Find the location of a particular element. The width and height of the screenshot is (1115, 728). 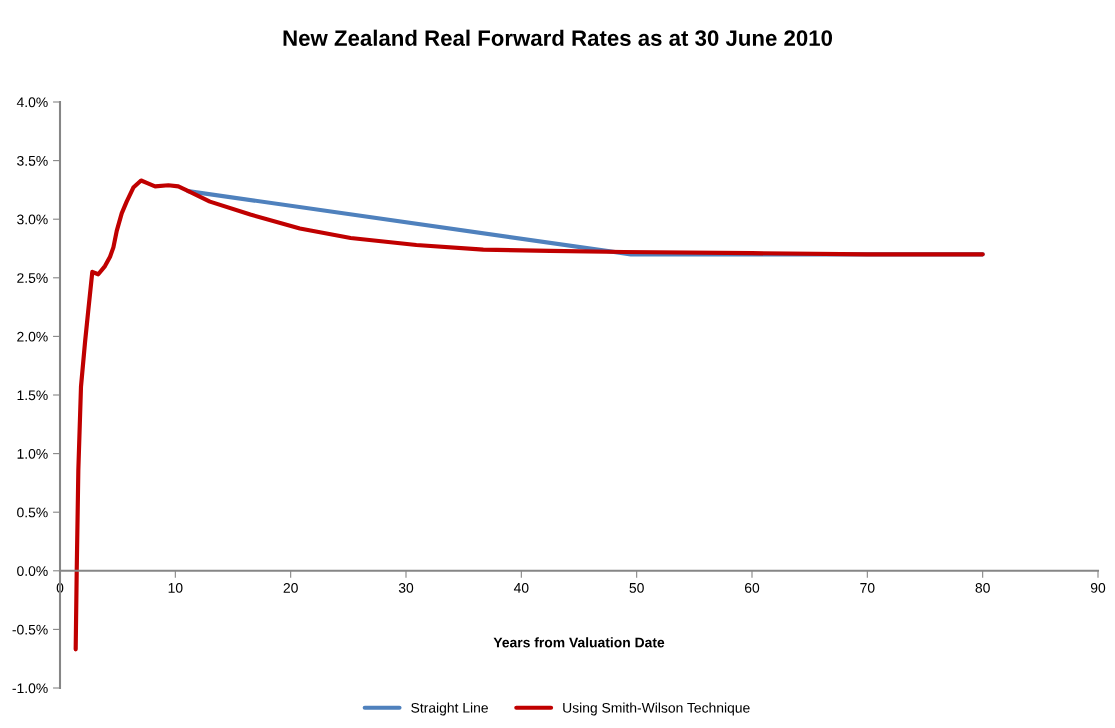

chart-title: New Zealand Real Forward Rates as at 30 June 2010 is located at coordinates (558, 37).